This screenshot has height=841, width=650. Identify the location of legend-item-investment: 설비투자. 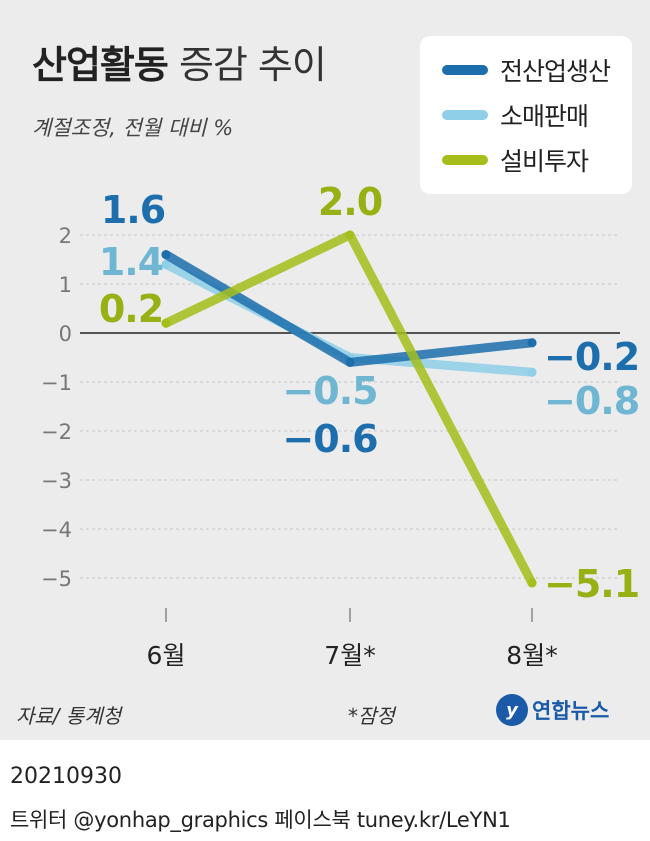
(515, 160).